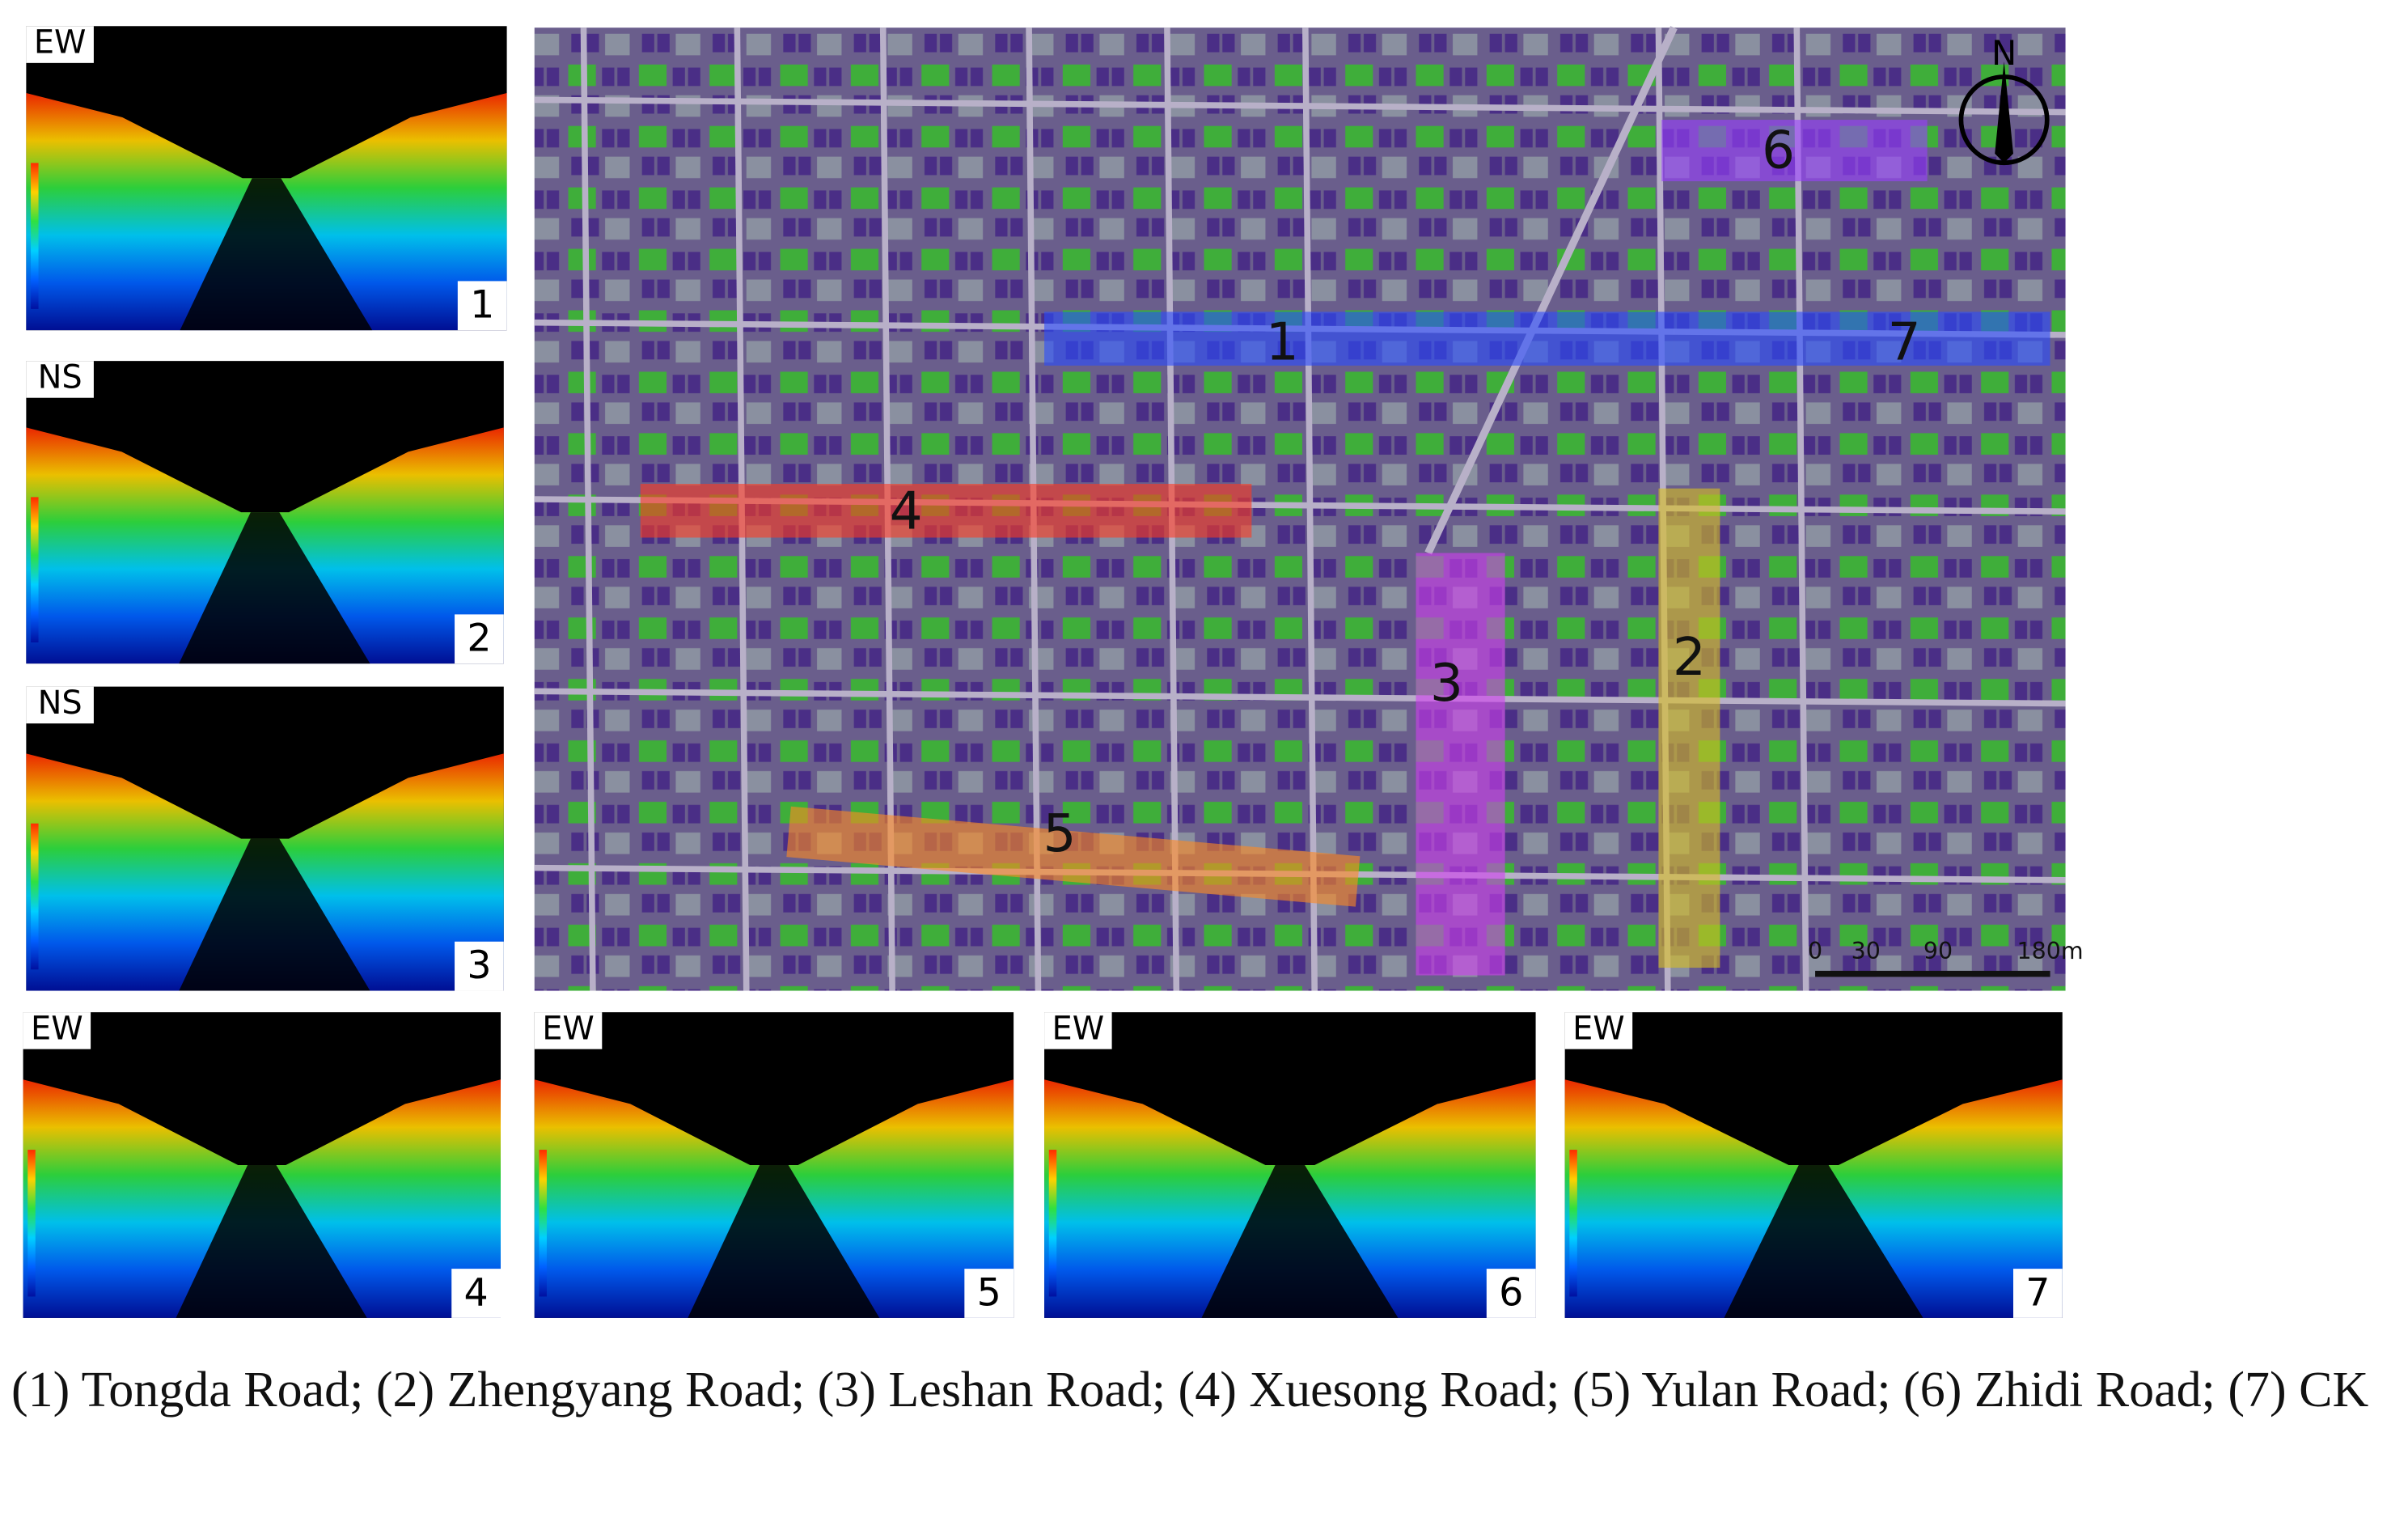 This screenshot has height=1513, width=2408. I want to click on compass-label: N, so click(2004, 53).